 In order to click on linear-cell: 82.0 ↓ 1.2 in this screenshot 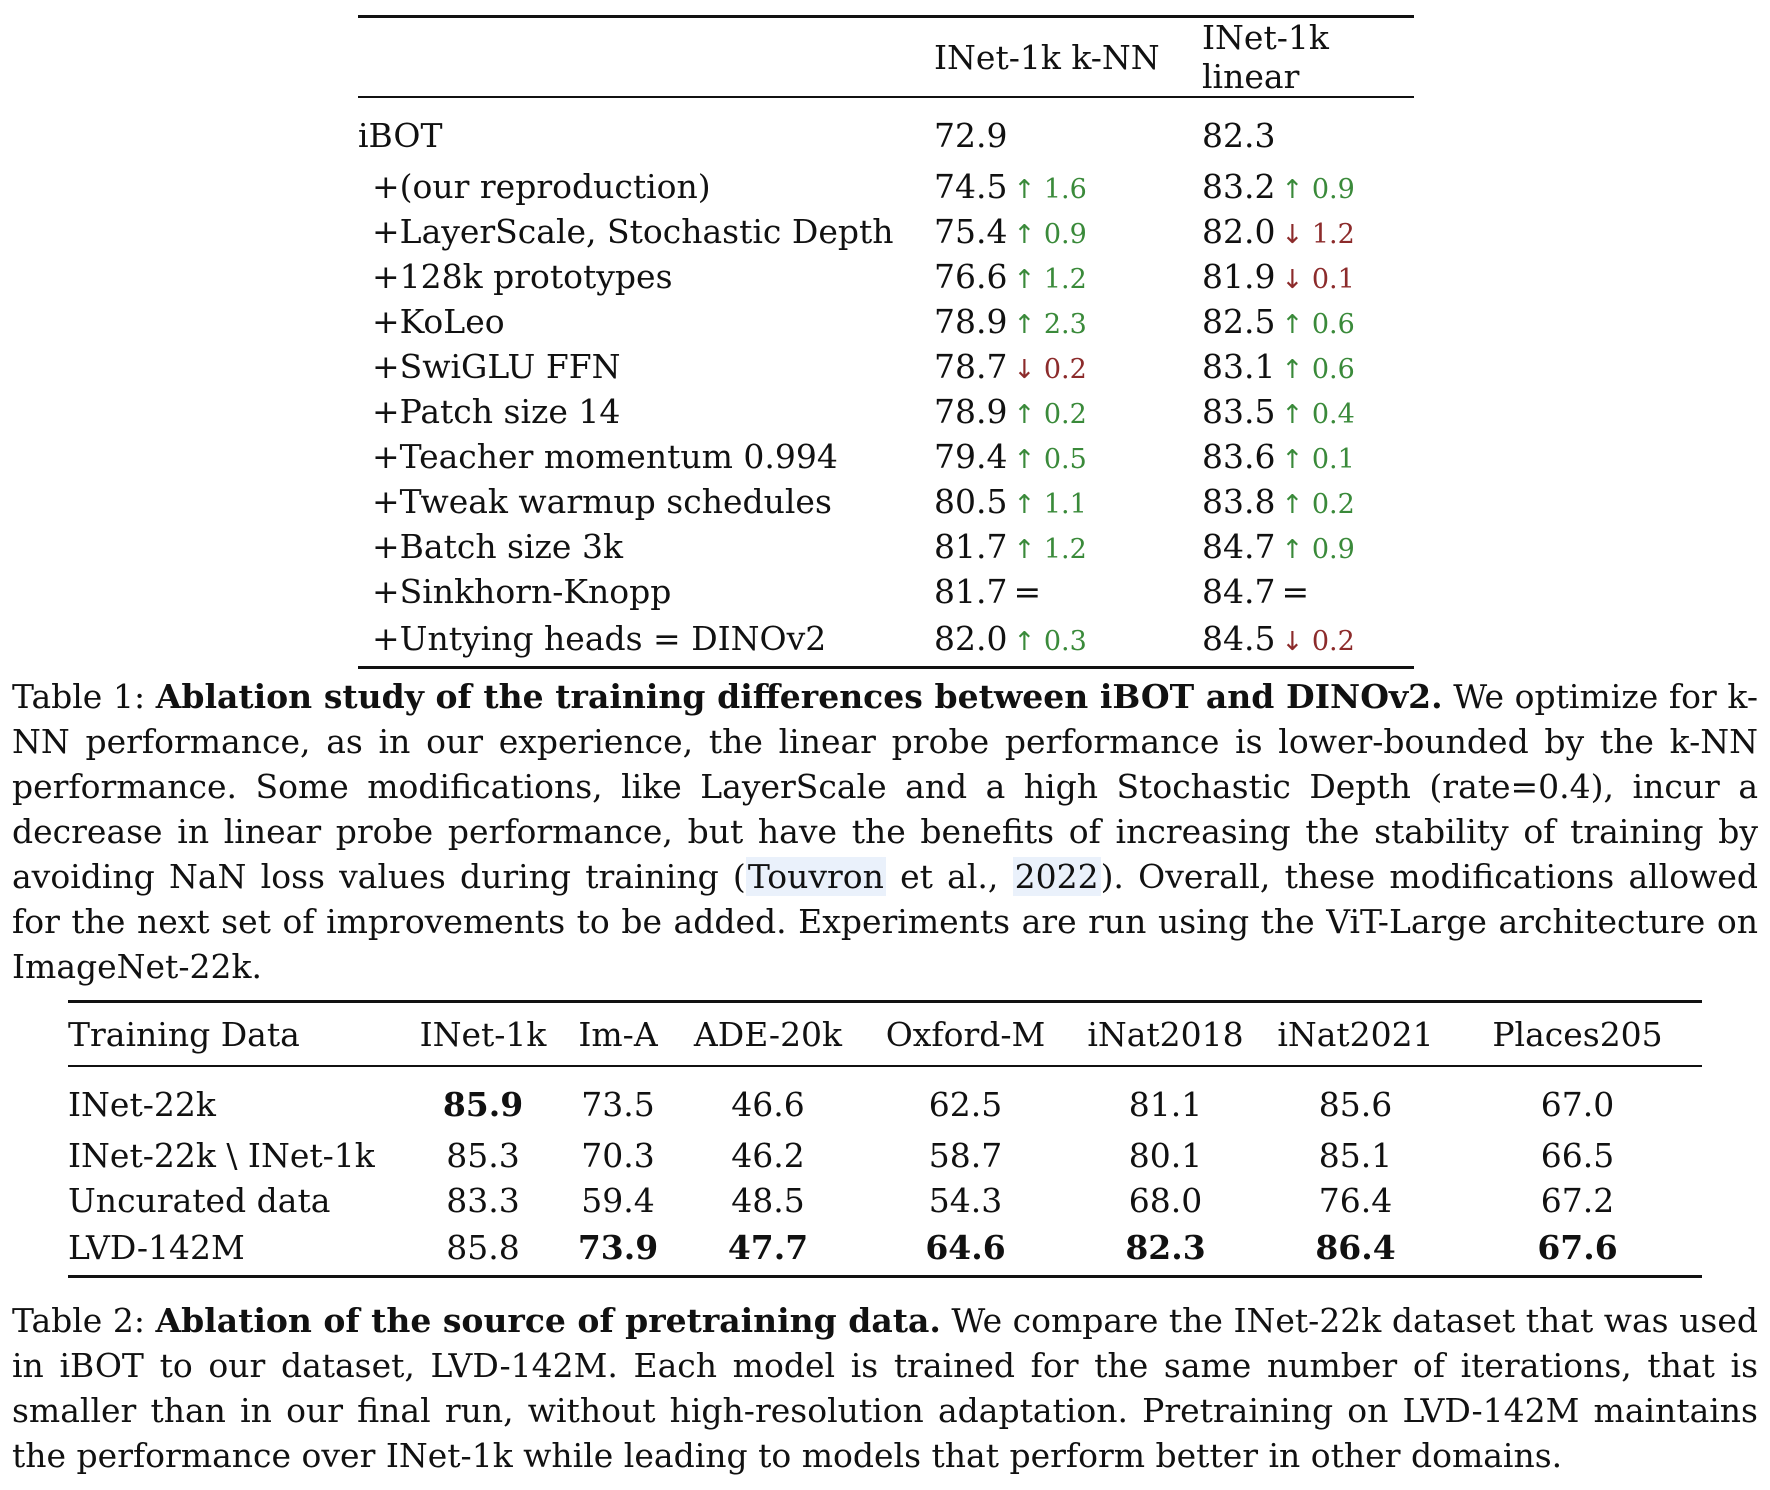, I will do `click(1308, 231)`.